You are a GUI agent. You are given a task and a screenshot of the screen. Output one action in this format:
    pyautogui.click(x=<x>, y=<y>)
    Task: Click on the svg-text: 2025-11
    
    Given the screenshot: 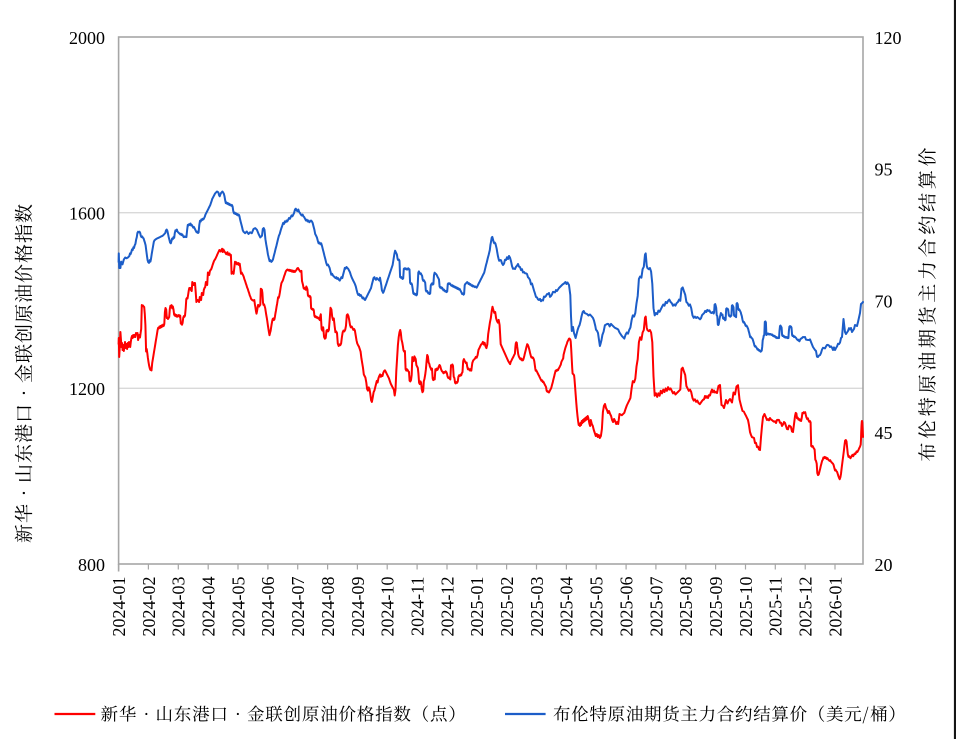 What is the action you would take?
    pyautogui.click(x=776, y=606)
    